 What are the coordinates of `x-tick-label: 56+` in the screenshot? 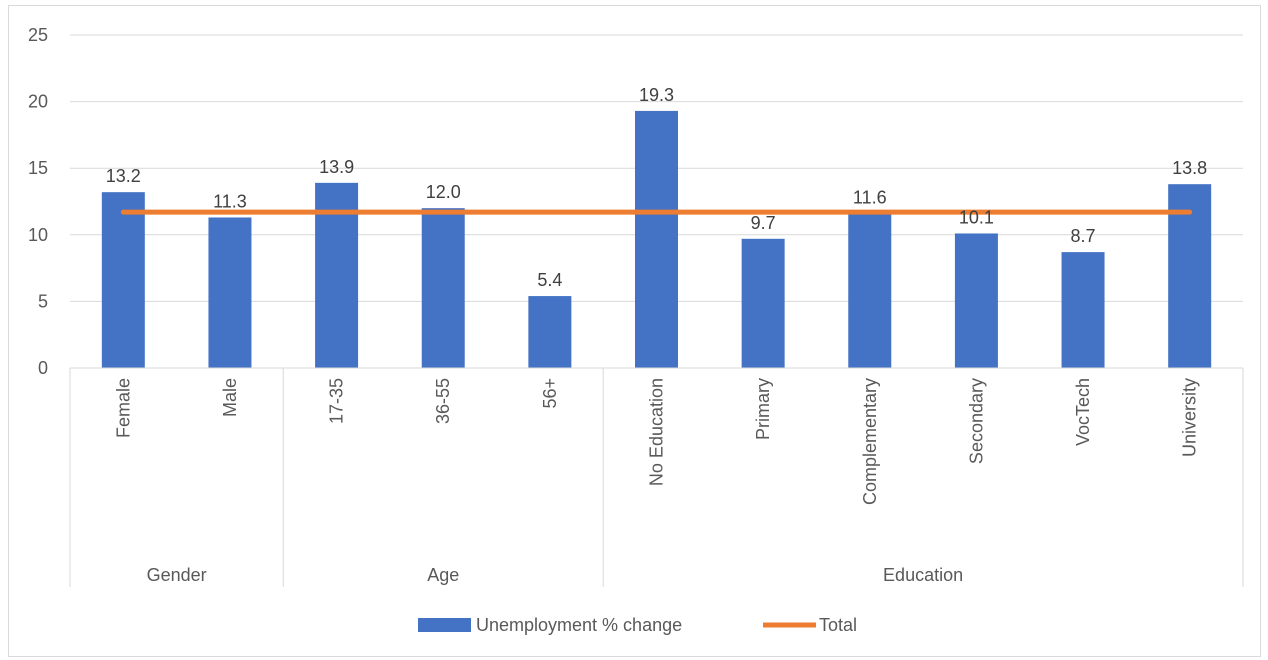 It's located at (550, 393).